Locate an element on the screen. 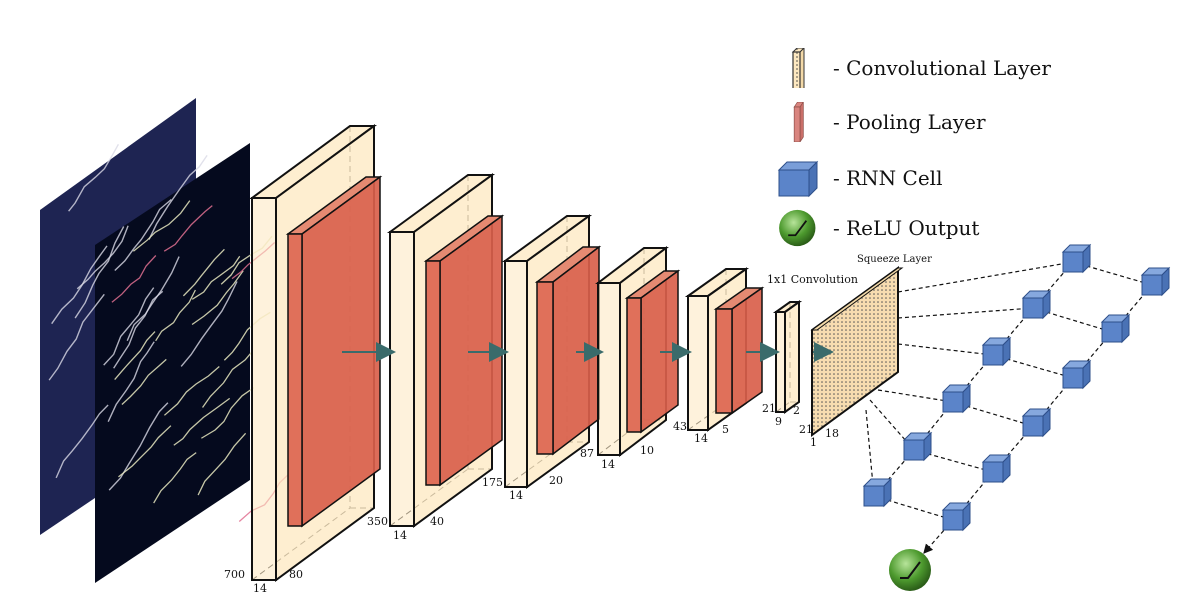 This screenshot has height=603, width=1196. layer3-height-label: 175 is located at coordinates (492, 482).